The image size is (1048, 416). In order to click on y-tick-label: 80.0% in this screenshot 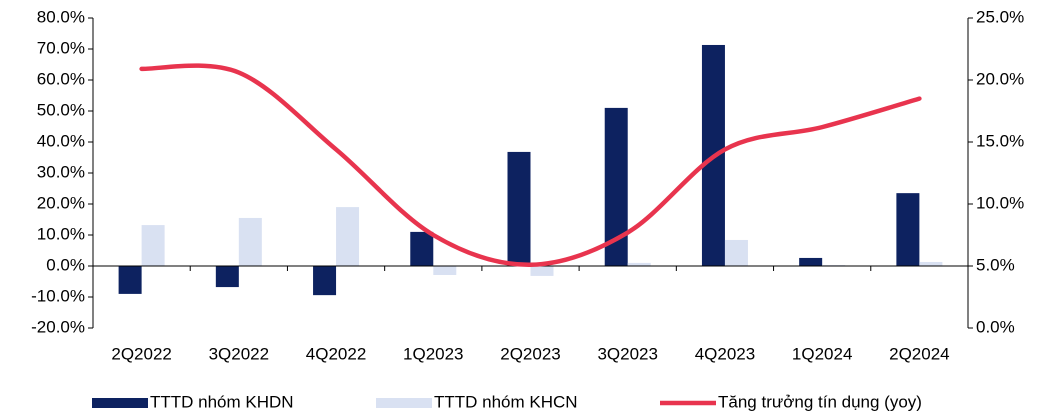, I will do `click(61, 16)`.